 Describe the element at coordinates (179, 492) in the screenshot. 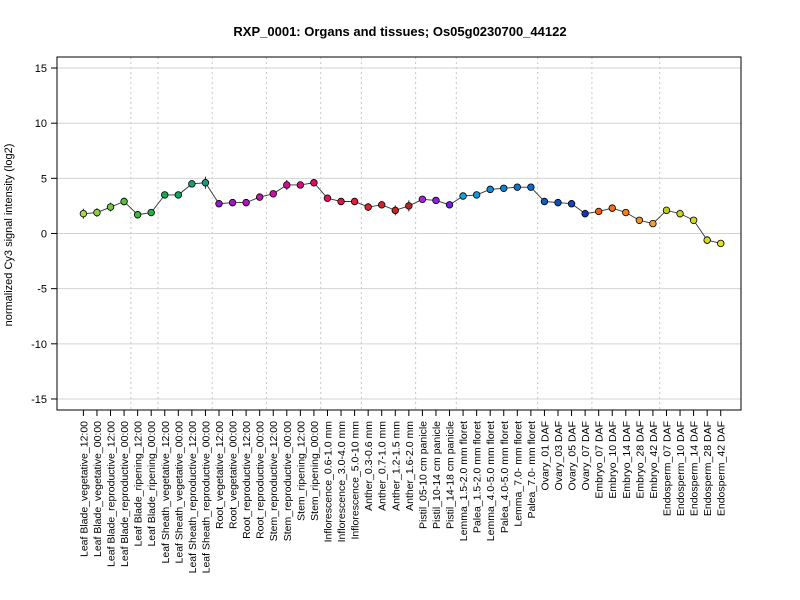

I see `x-tick-label: Leaf Sheath_vegetative_00:00` at that location.